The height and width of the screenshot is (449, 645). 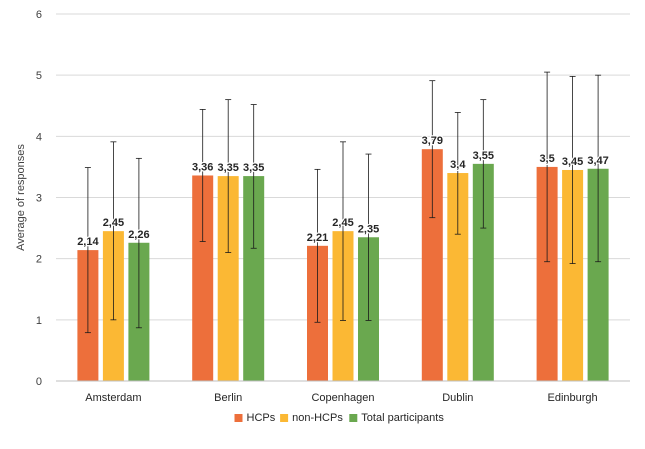 What do you see at coordinates (317, 418) in the screenshot?
I see `legend-label: non-HCPs` at bounding box center [317, 418].